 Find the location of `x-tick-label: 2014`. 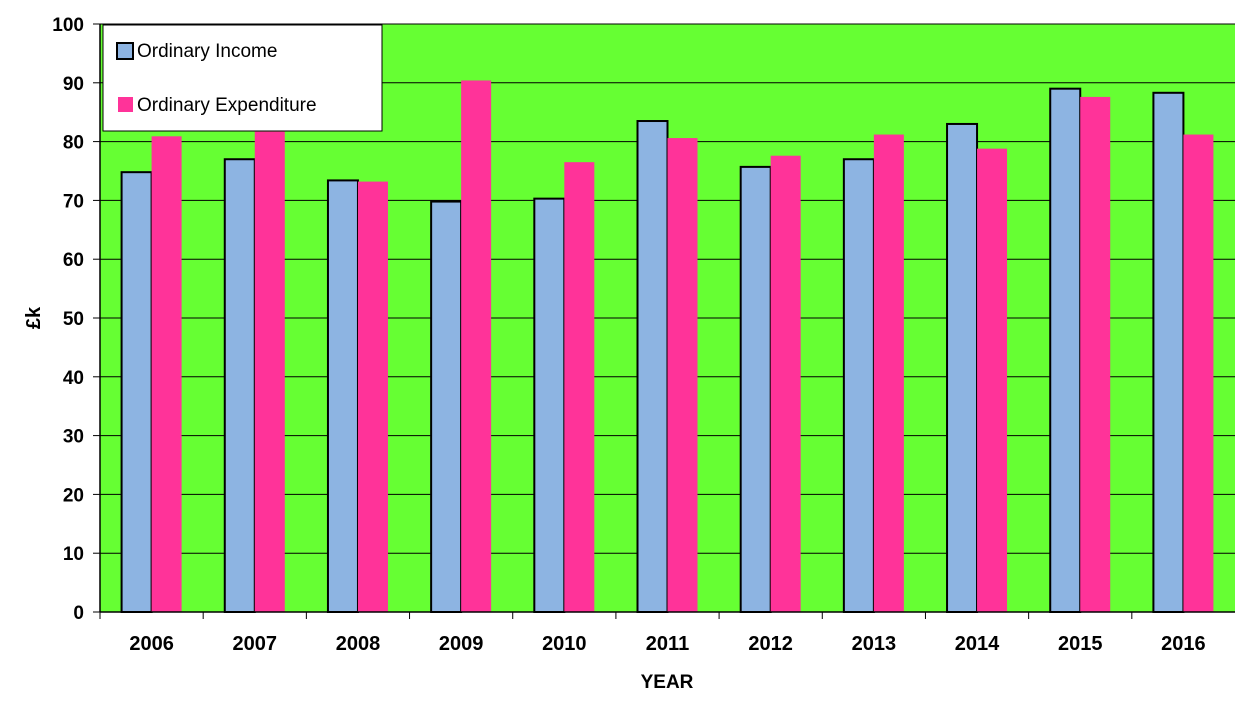

x-tick-label: 2014 is located at coordinates (977, 644).